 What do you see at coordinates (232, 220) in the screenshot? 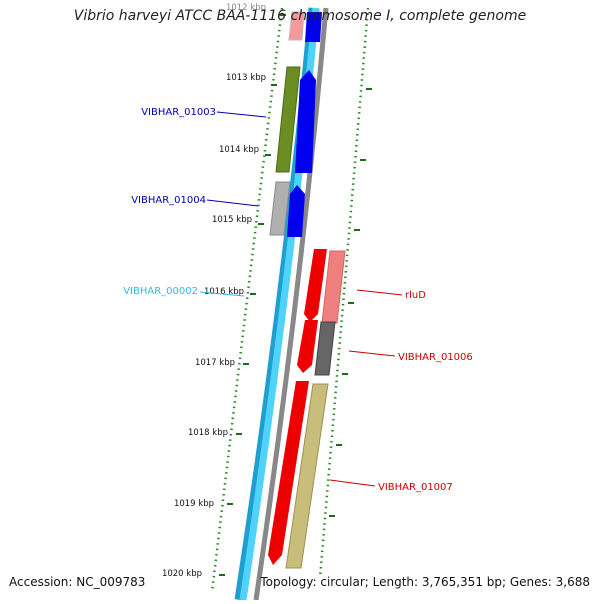
I see `tick-label-1015: 1015 kbp` at bounding box center [232, 220].